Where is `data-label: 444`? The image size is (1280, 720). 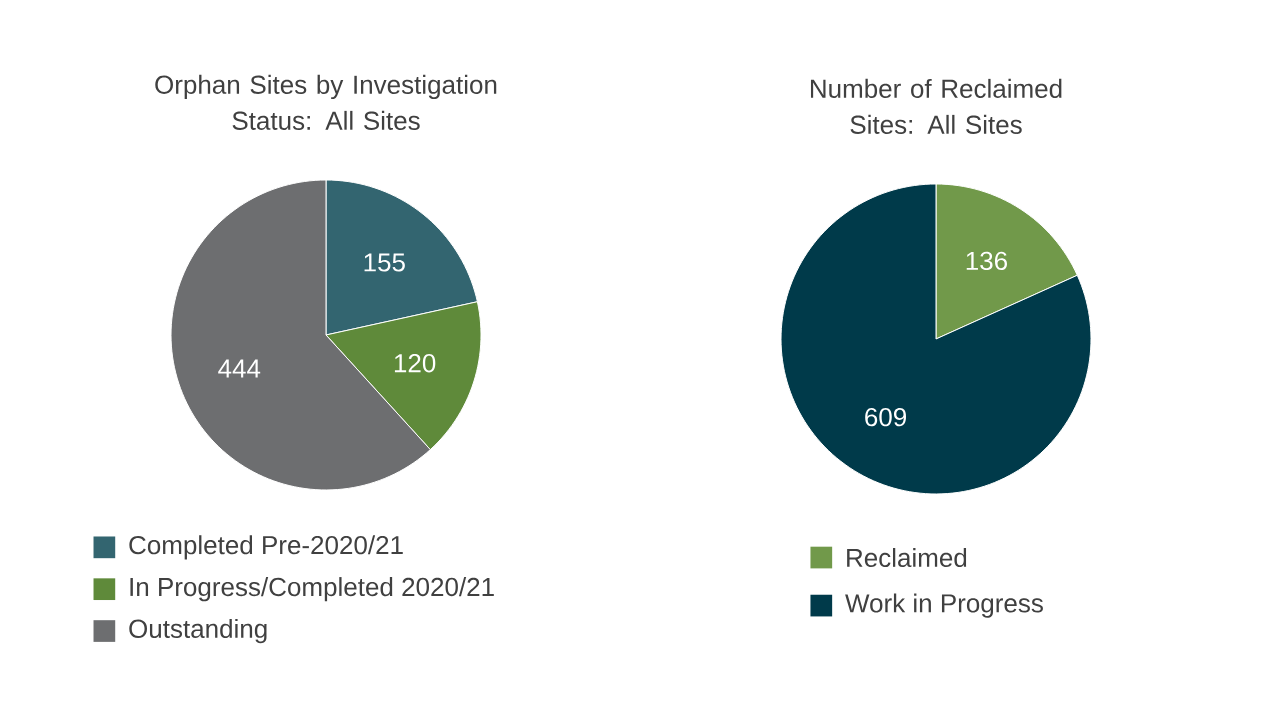 data-label: 444 is located at coordinates (239, 368).